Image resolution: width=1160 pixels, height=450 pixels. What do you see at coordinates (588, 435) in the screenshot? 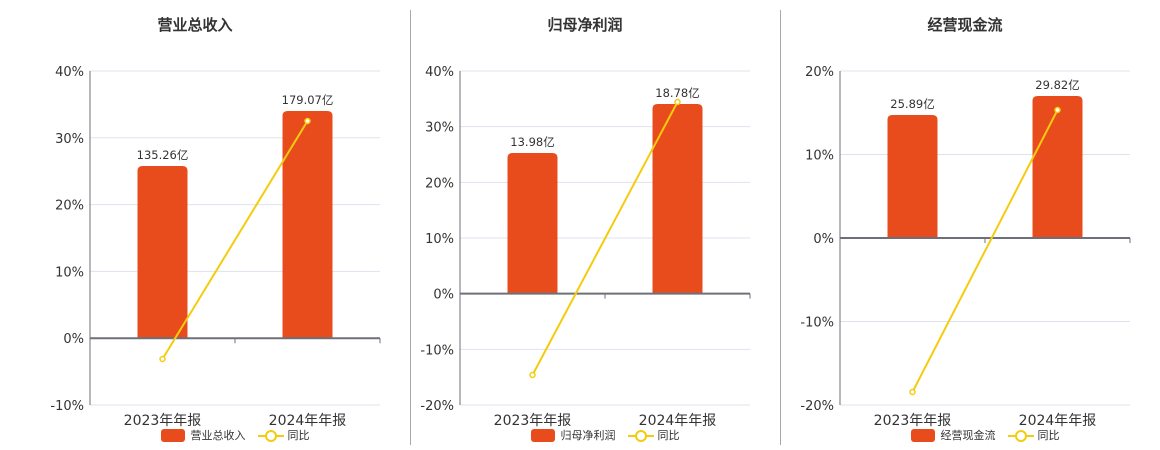
I see `legend-bar-label: 归母净利润` at bounding box center [588, 435].